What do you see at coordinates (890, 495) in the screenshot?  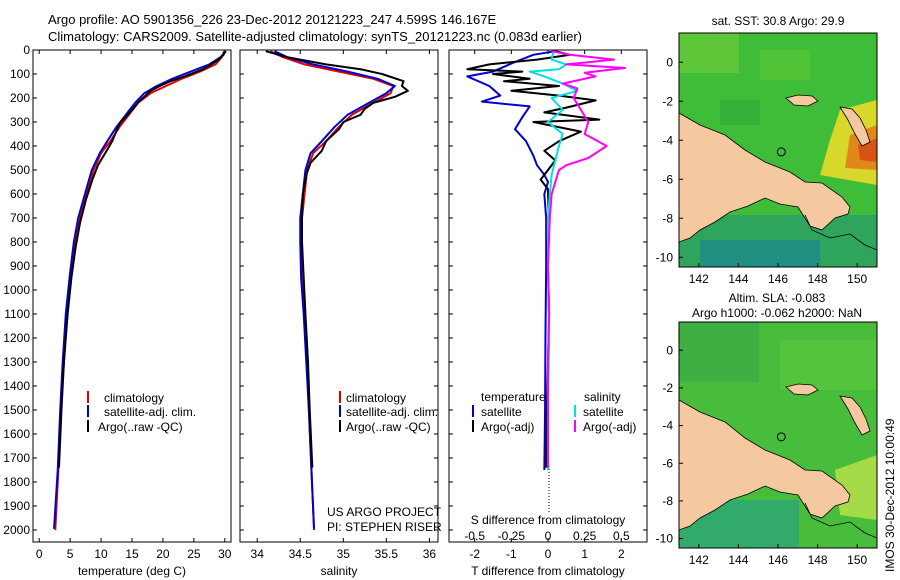 I see `imos-timestamp: IMOS 30-Dec-2012 10:00:49` at bounding box center [890, 495].